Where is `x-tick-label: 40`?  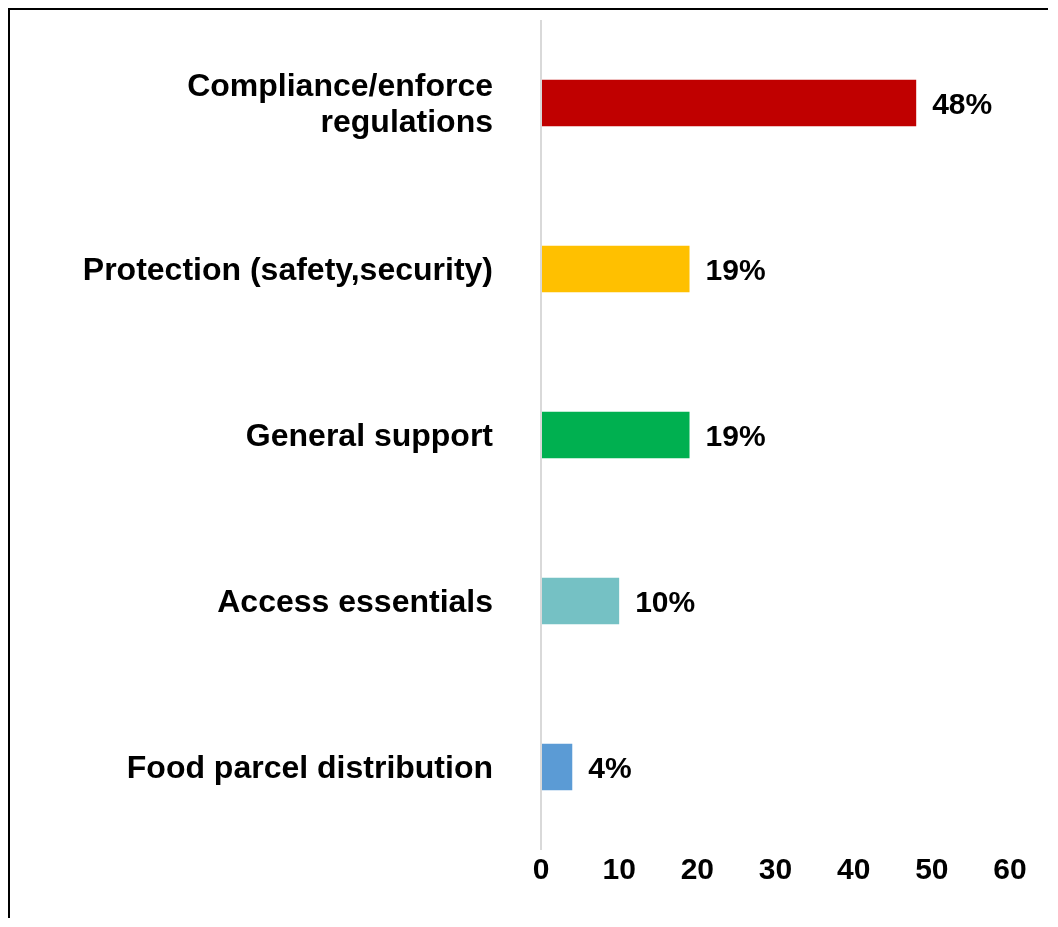 x-tick-label: 40 is located at coordinates (853, 869).